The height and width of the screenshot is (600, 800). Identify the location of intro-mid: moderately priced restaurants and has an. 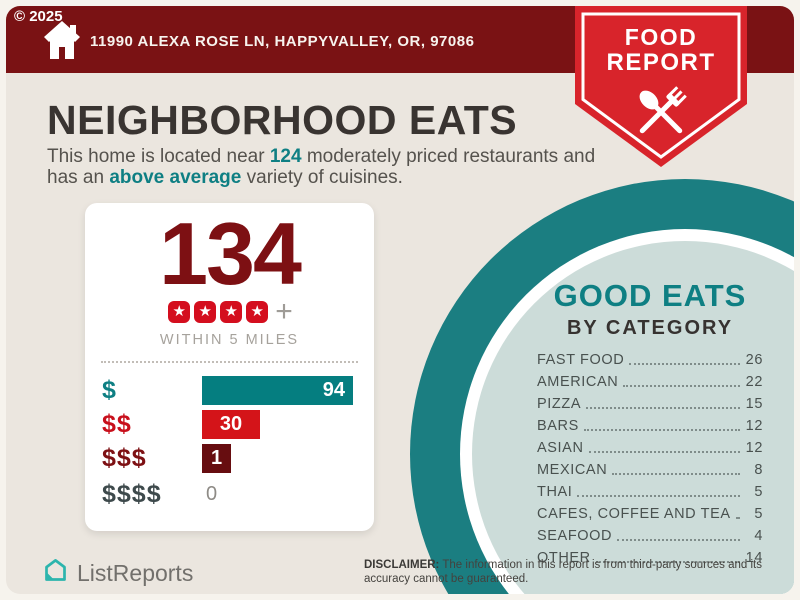
(321, 167).